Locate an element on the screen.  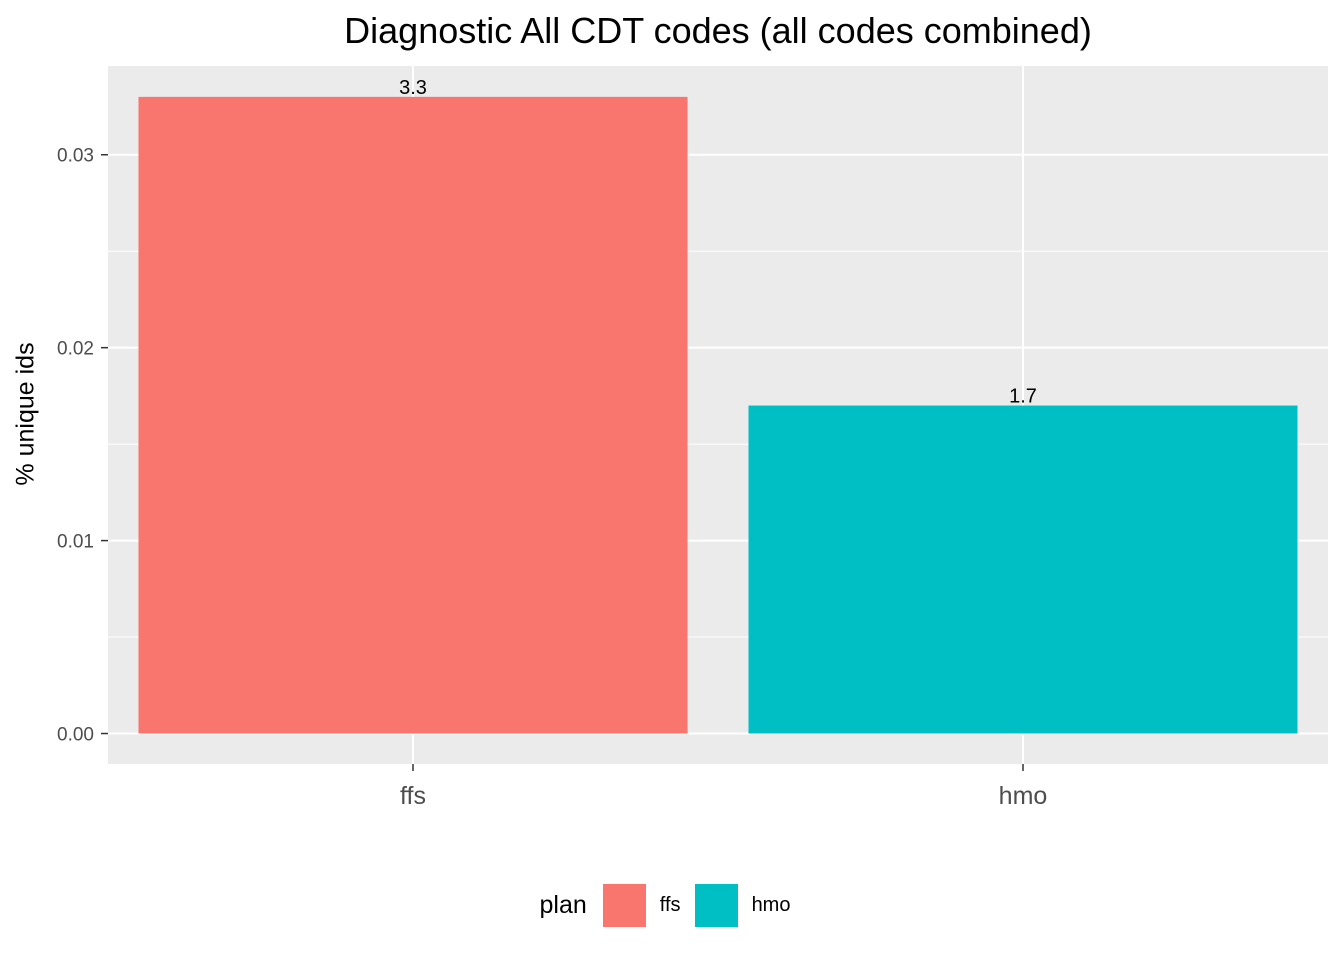
legend-key-hmo is located at coordinates (716, 905).